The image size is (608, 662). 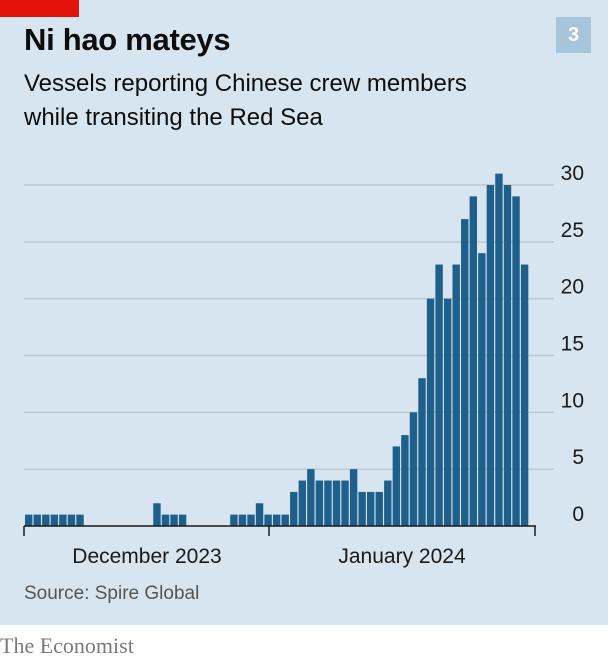 What do you see at coordinates (402, 556) in the screenshot?
I see `x-tick-label: January 2024` at bounding box center [402, 556].